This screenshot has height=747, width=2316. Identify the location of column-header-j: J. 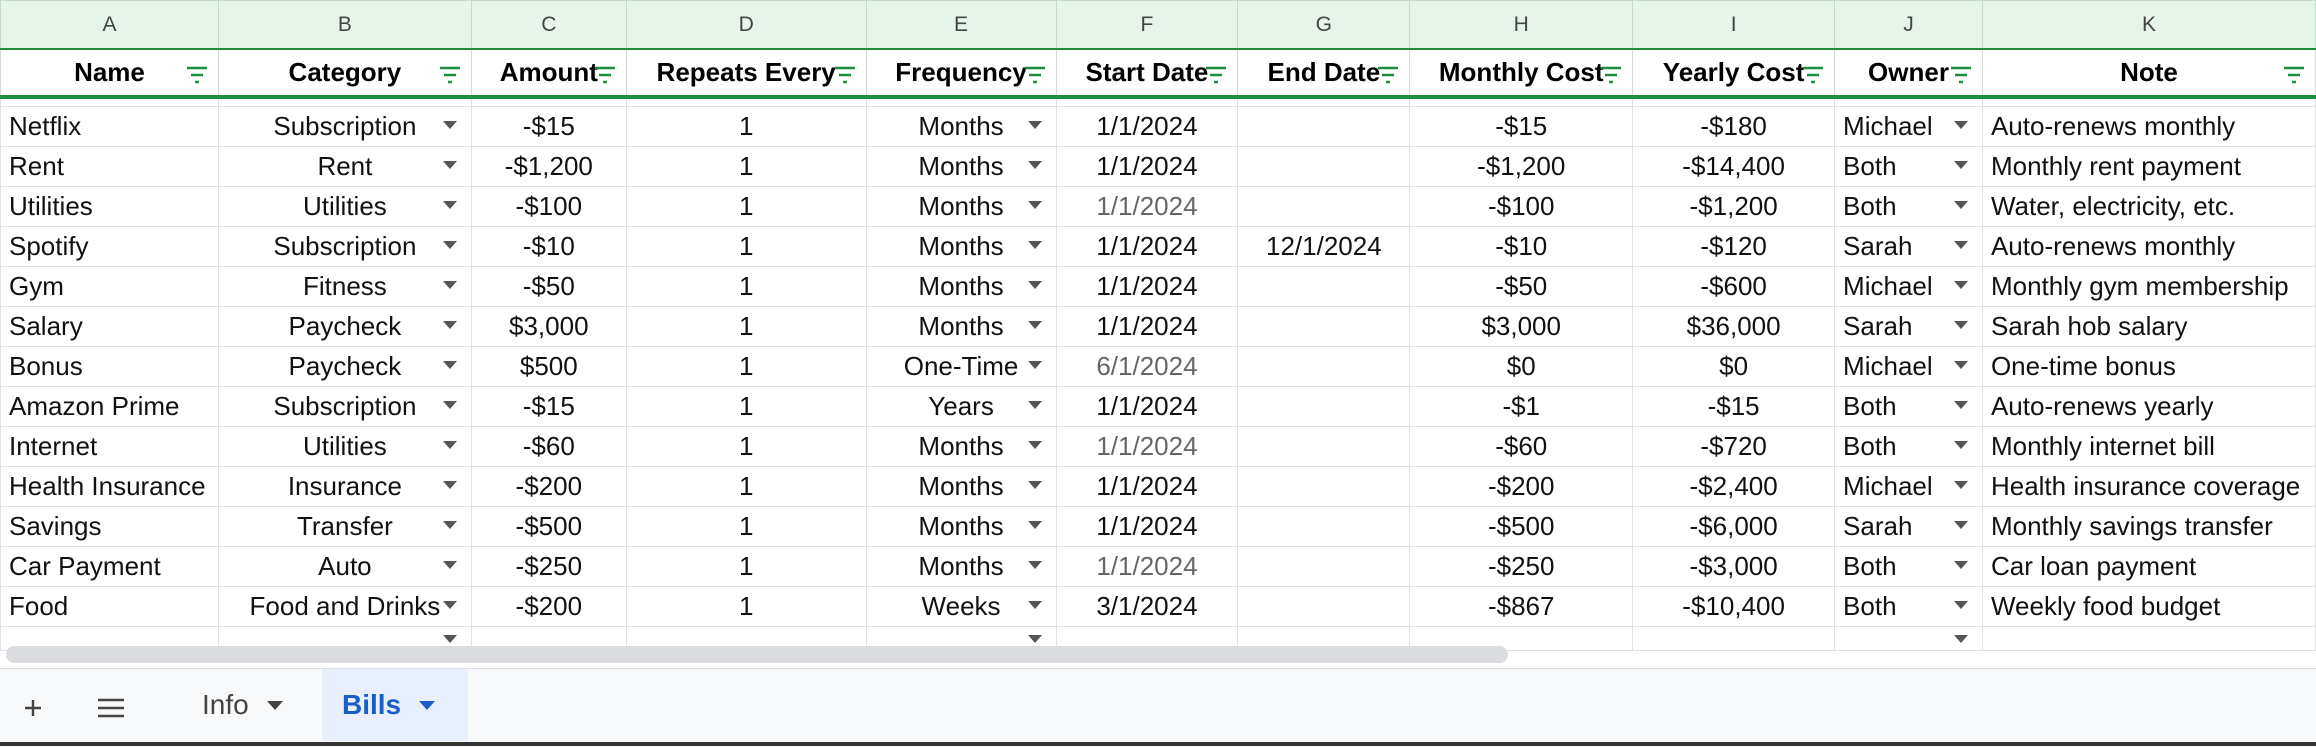
(1908, 25).